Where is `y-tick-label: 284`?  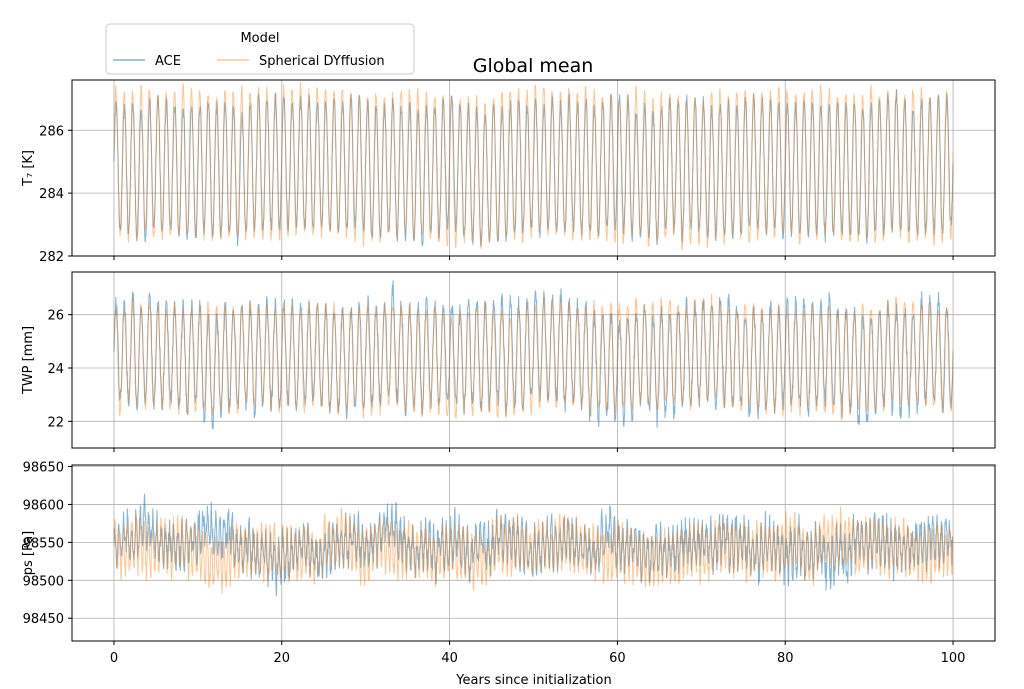 y-tick-label: 284 is located at coordinates (51, 194).